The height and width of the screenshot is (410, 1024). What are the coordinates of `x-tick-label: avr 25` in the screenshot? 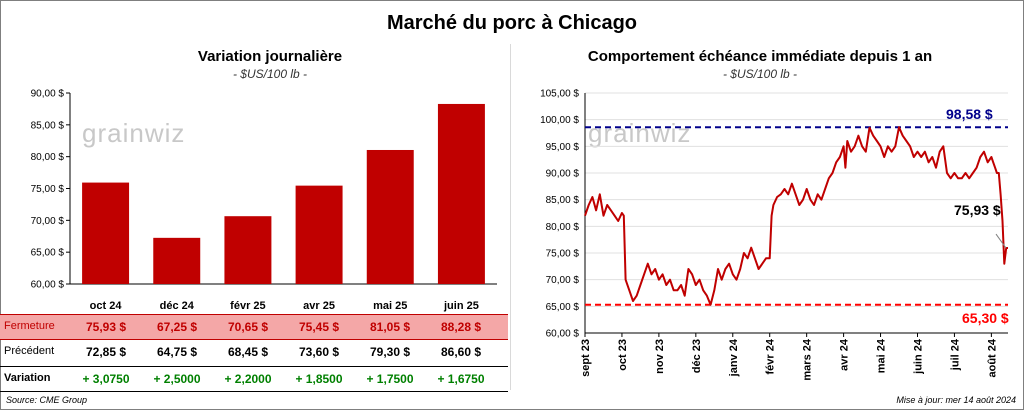 It's located at (319, 306).